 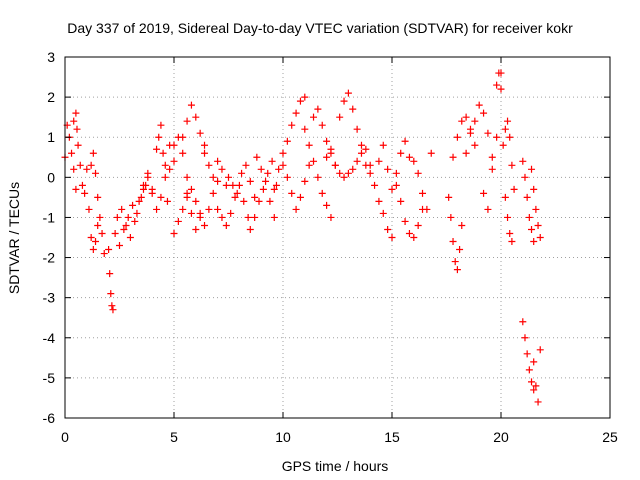 What do you see at coordinates (49, 298) in the screenshot?
I see `y-tick-label: -3` at bounding box center [49, 298].